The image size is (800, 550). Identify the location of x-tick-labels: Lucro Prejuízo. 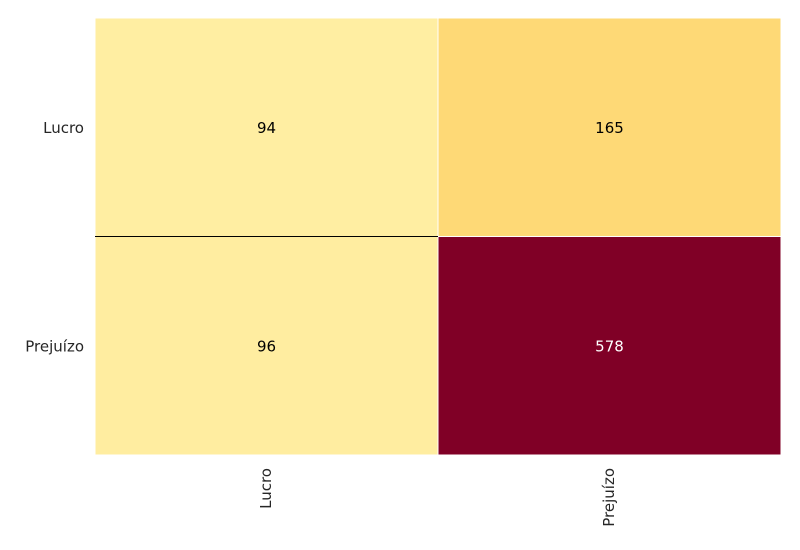
(437, 497).